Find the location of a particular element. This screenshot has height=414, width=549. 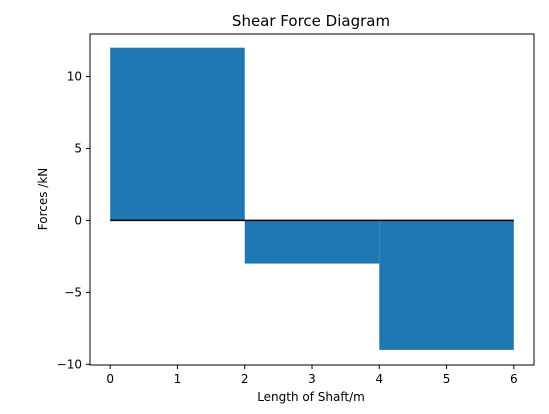

x-axis-label: Length of Shaft/m is located at coordinates (311, 397).